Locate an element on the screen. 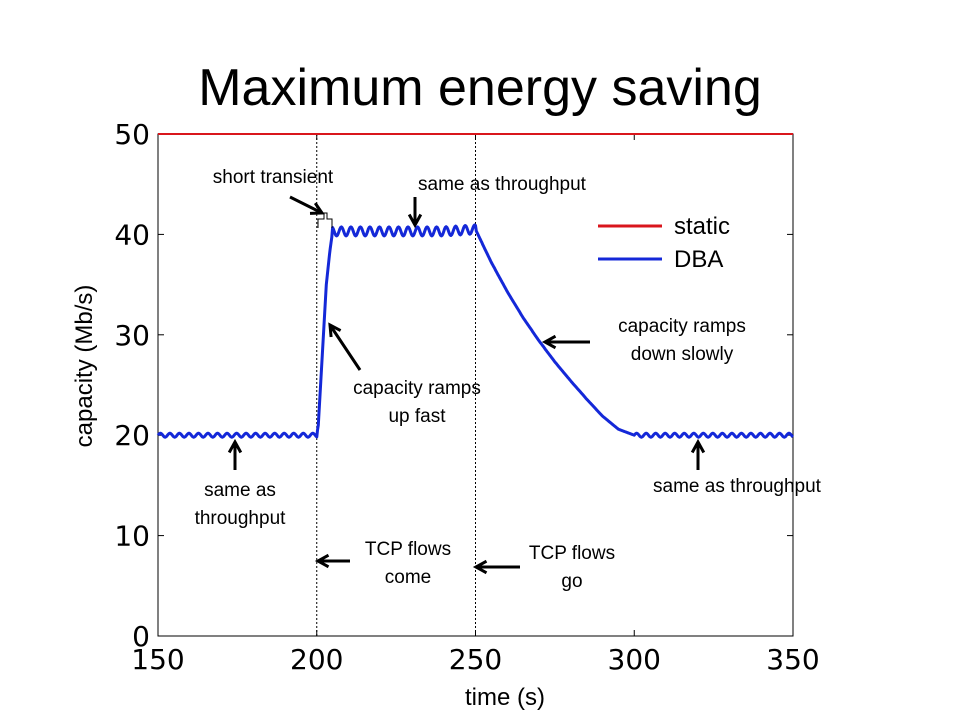  x-tick-label: 150 is located at coordinates (157, 659).